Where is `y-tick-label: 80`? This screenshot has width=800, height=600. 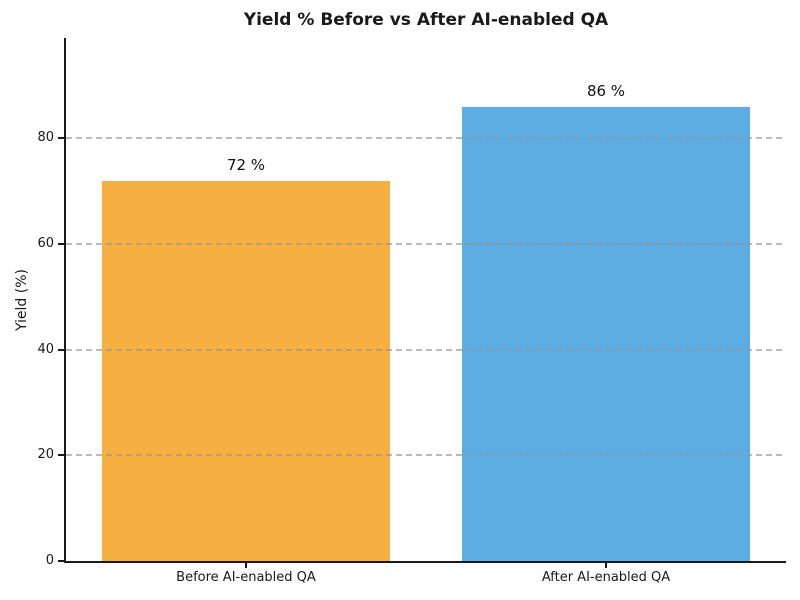
y-tick-label: 80 is located at coordinates (45, 138).